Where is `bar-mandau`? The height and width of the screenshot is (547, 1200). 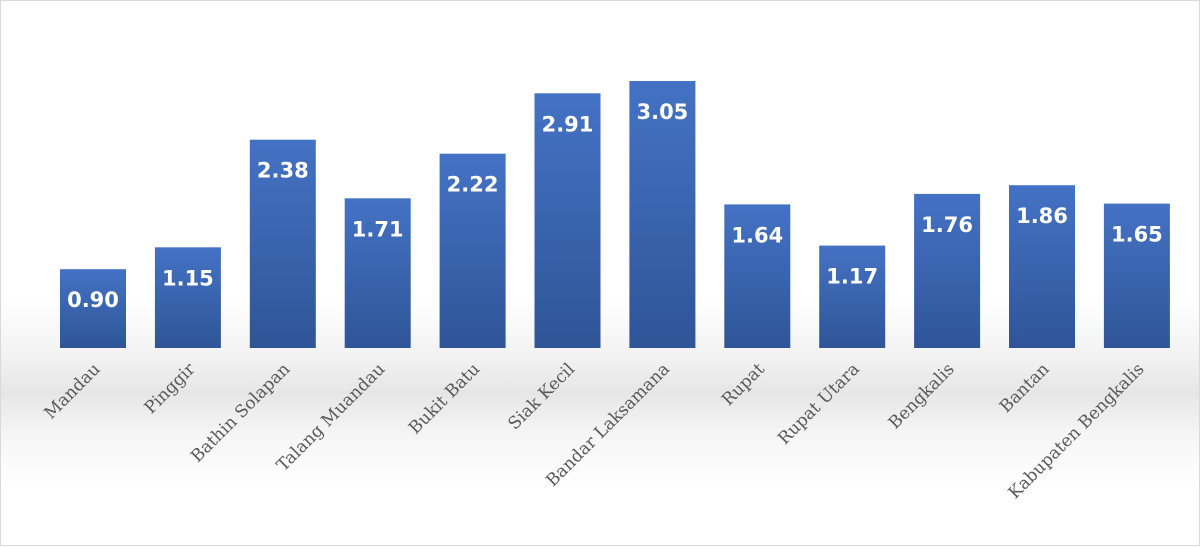 bar-mandau is located at coordinates (93, 308).